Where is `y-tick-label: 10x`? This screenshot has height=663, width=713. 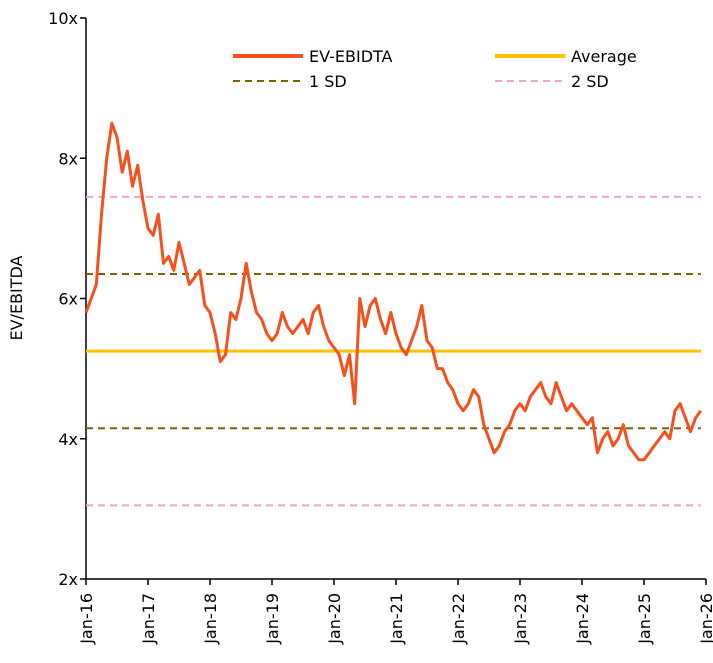
y-tick-label: 10x is located at coordinates (63, 18).